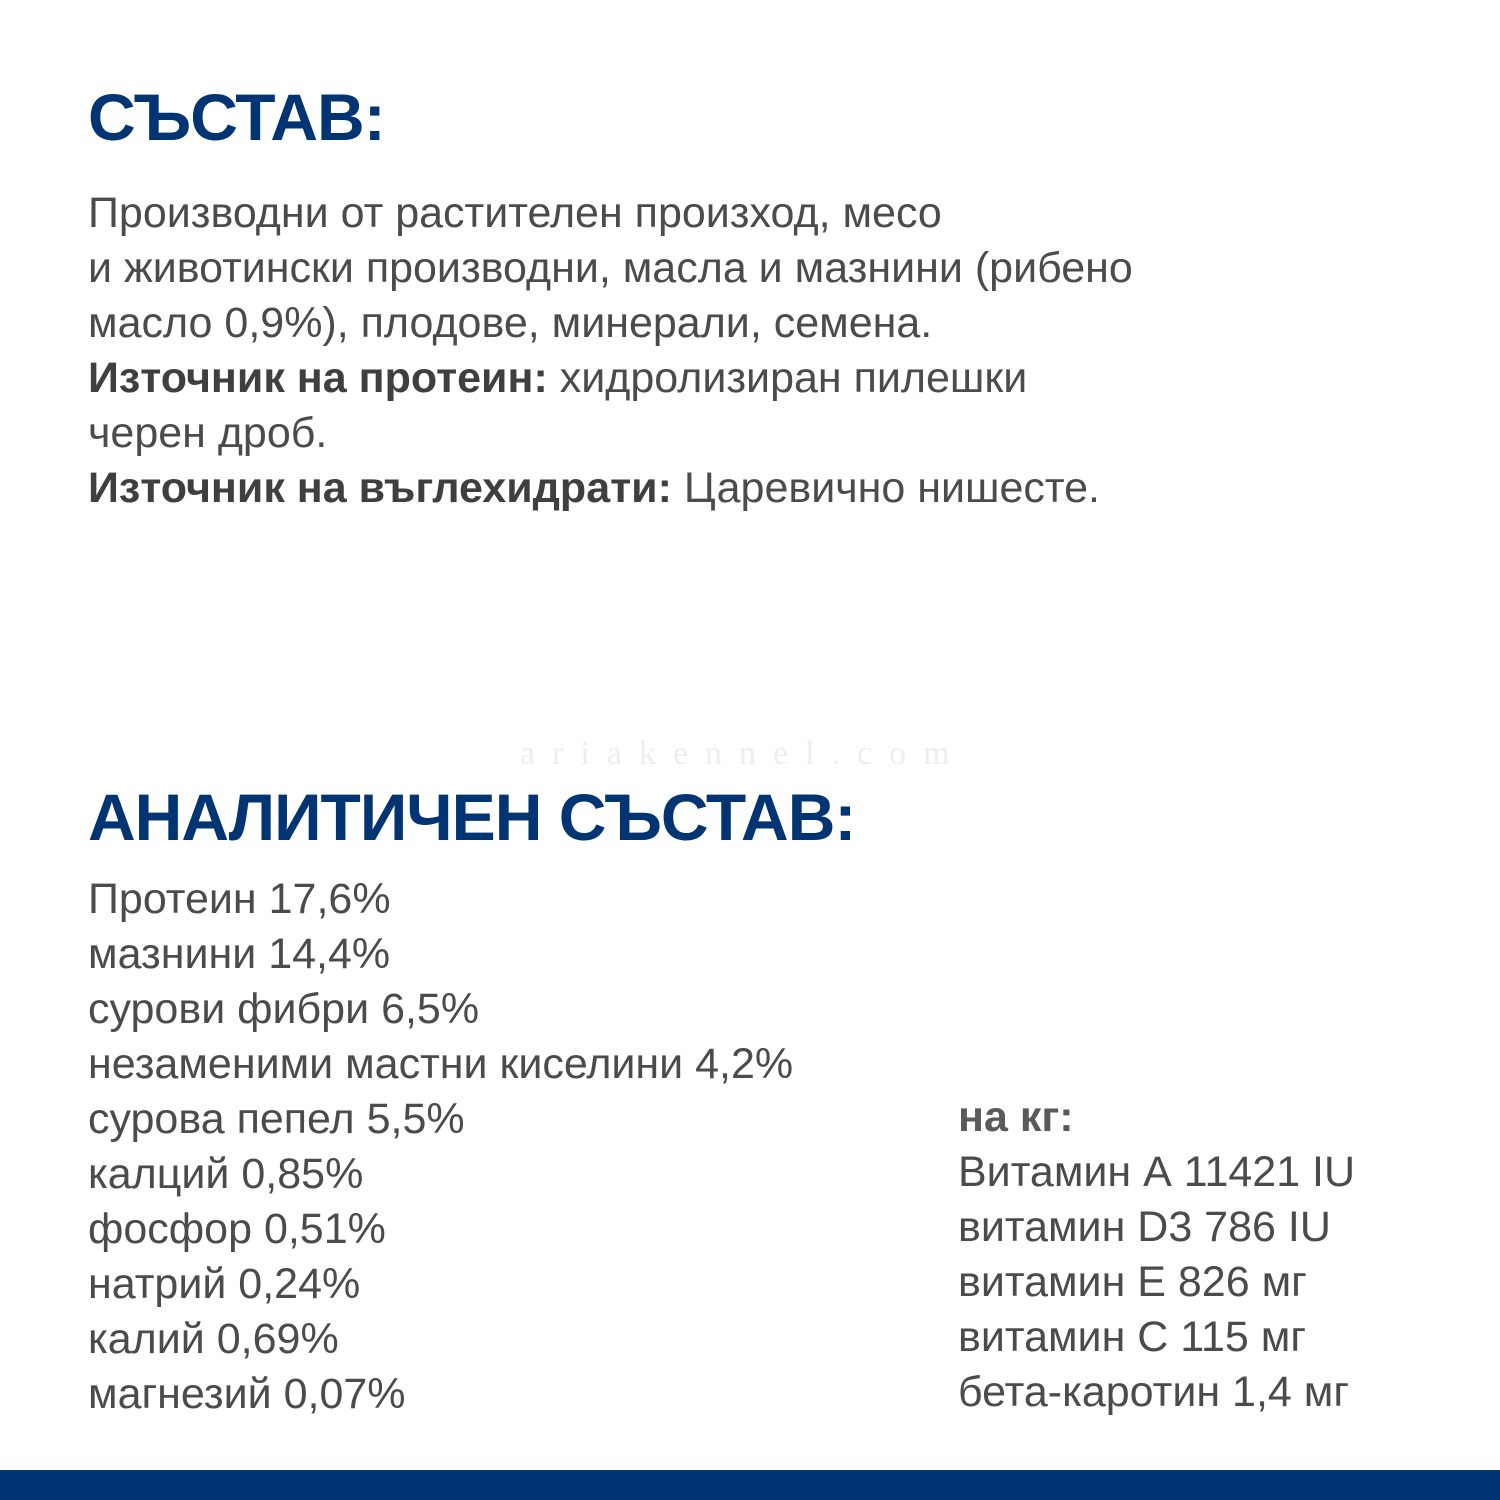 The image size is (1500, 1500). Describe the element at coordinates (380, 488) in the screenshot. I see `carb-source-label: Източник на въглехидрати:` at that location.